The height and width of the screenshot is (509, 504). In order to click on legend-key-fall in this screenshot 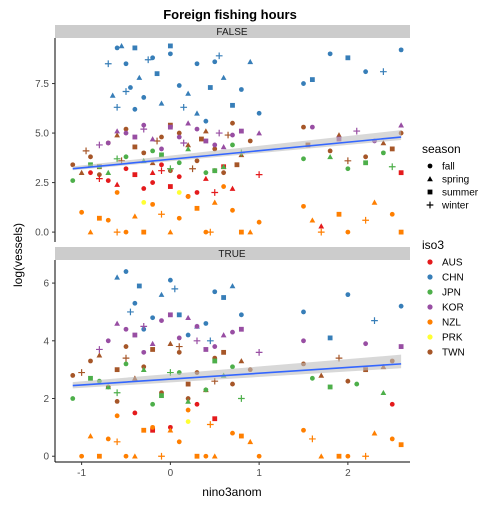, I will do `click(430, 166)`.